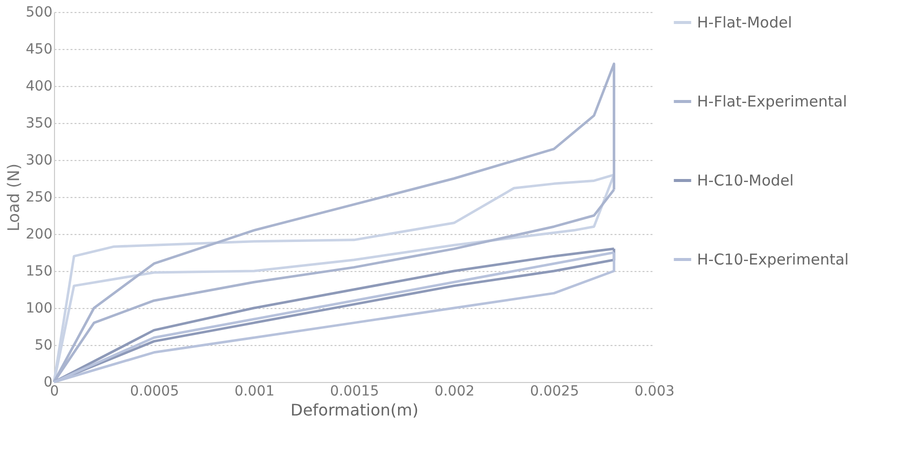 This screenshot has width=912, height=465. What do you see at coordinates (39, 234) in the screenshot?
I see `y-tick-label: 200` at bounding box center [39, 234].